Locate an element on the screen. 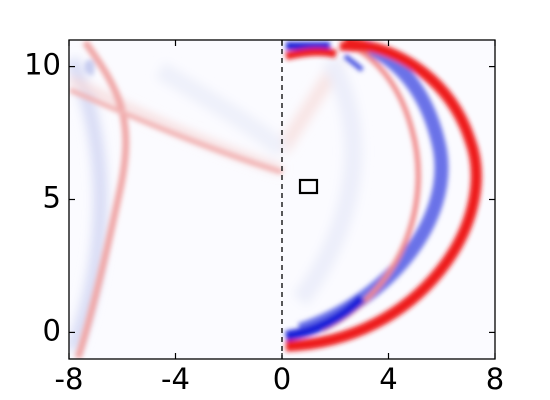 This screenshot has height=400, width=550. x-tick-label: 0 is located at coordinates (282, 379).